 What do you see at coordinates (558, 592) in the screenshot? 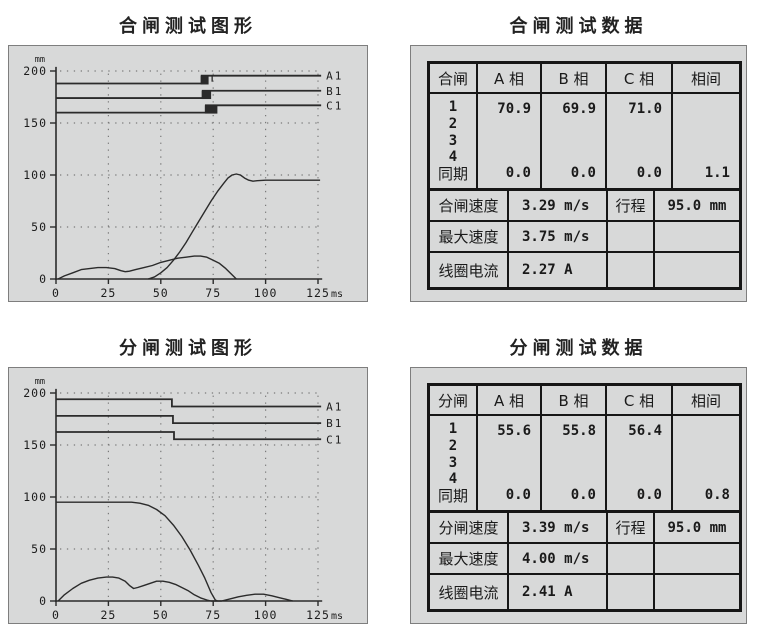
I see `coil-current-value: 2.41 A` at bounding box center [558, 592].